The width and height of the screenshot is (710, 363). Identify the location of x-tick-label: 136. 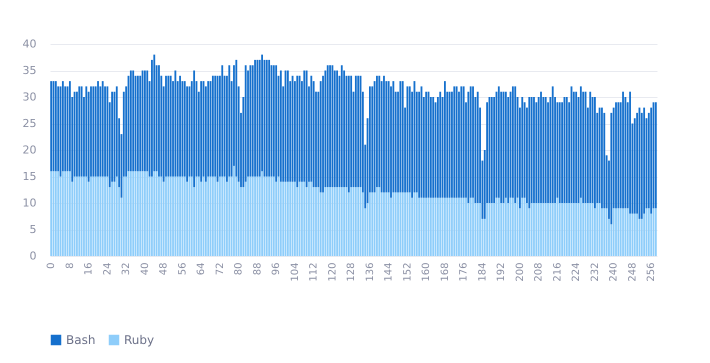
(370, 272).